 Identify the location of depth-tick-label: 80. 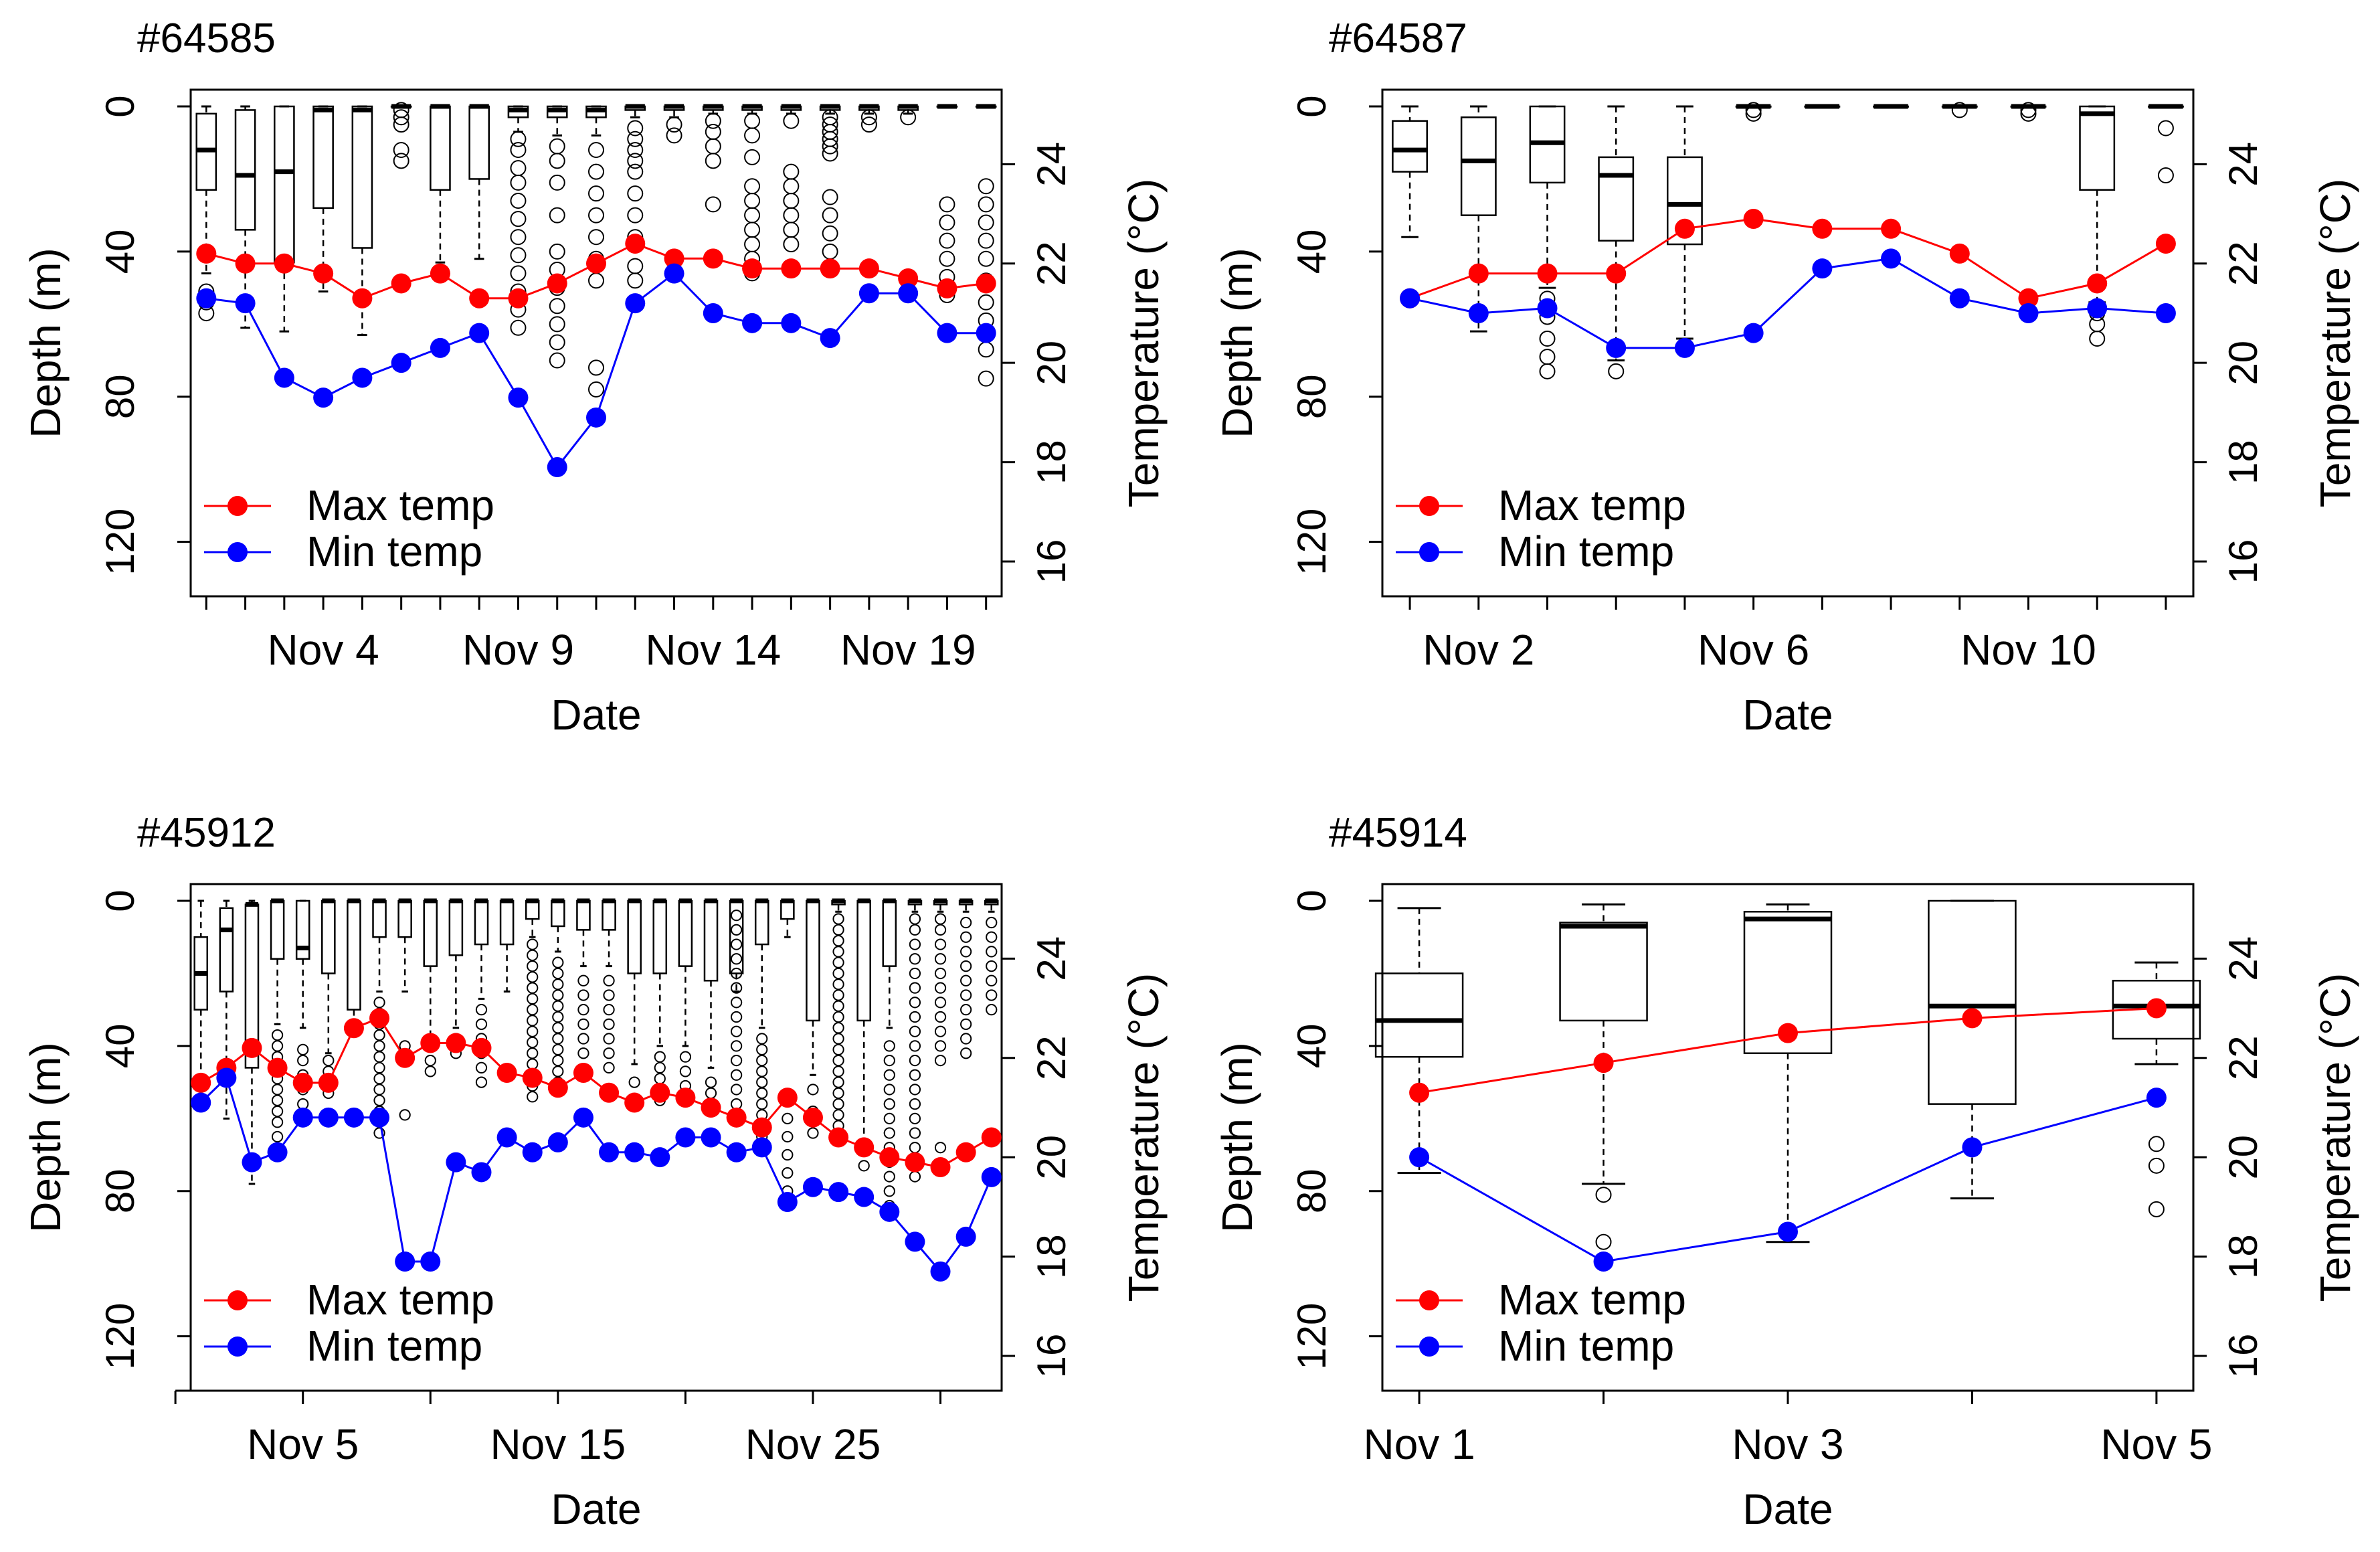
(120, 1191).